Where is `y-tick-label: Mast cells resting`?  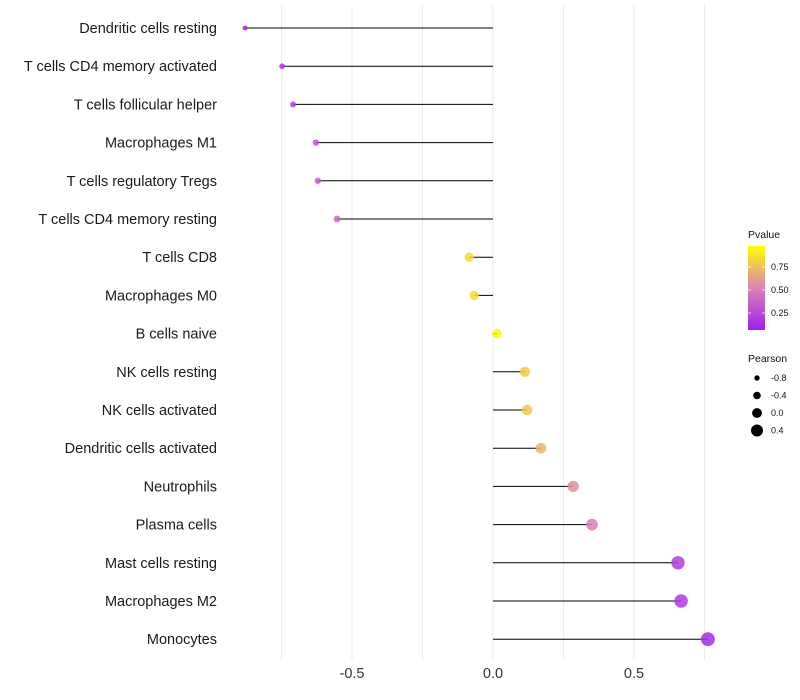
y-tick-label: Mast cells resting is located at coordinates (161, 564).